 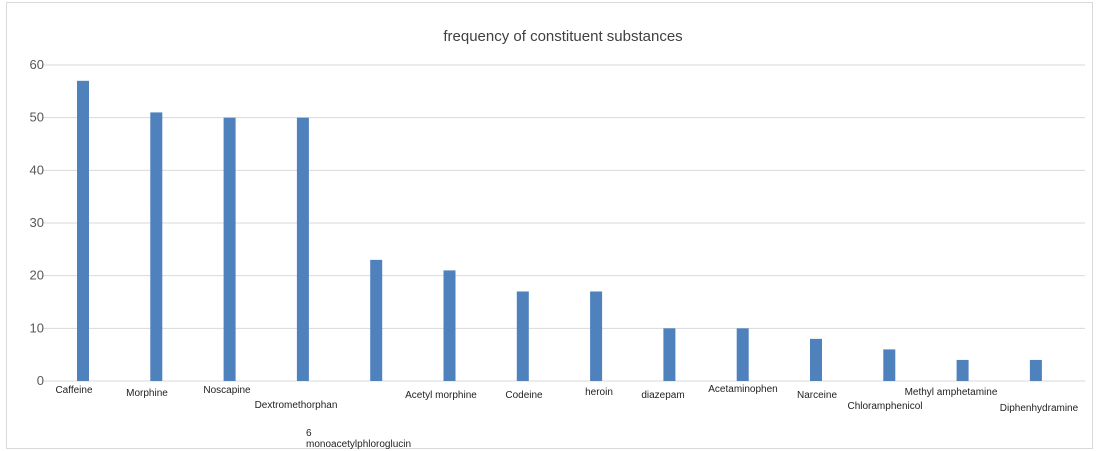 I want to click on x-tick-label: Morphine, so click(x=147, y=393).